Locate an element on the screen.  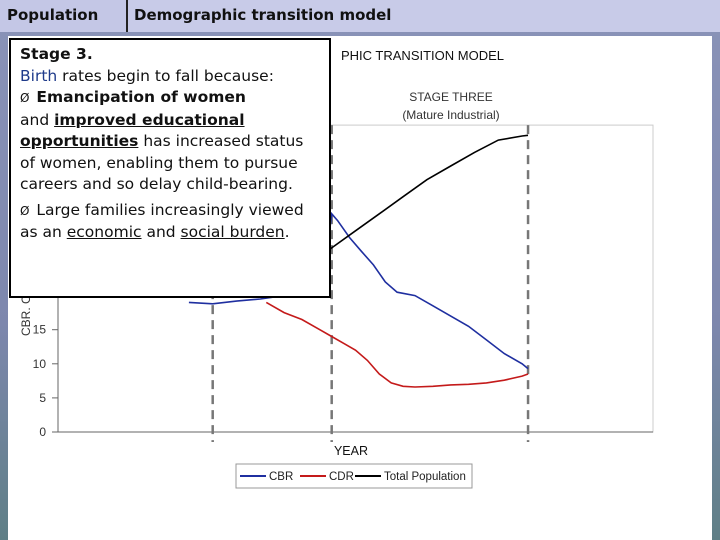
b1-underline-1: improved educational is located at coordinates (149, 119).